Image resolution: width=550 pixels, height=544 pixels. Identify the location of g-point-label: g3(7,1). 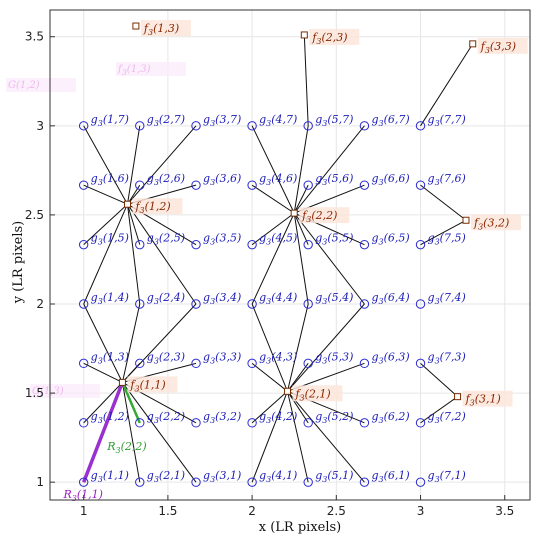
(447, 476).